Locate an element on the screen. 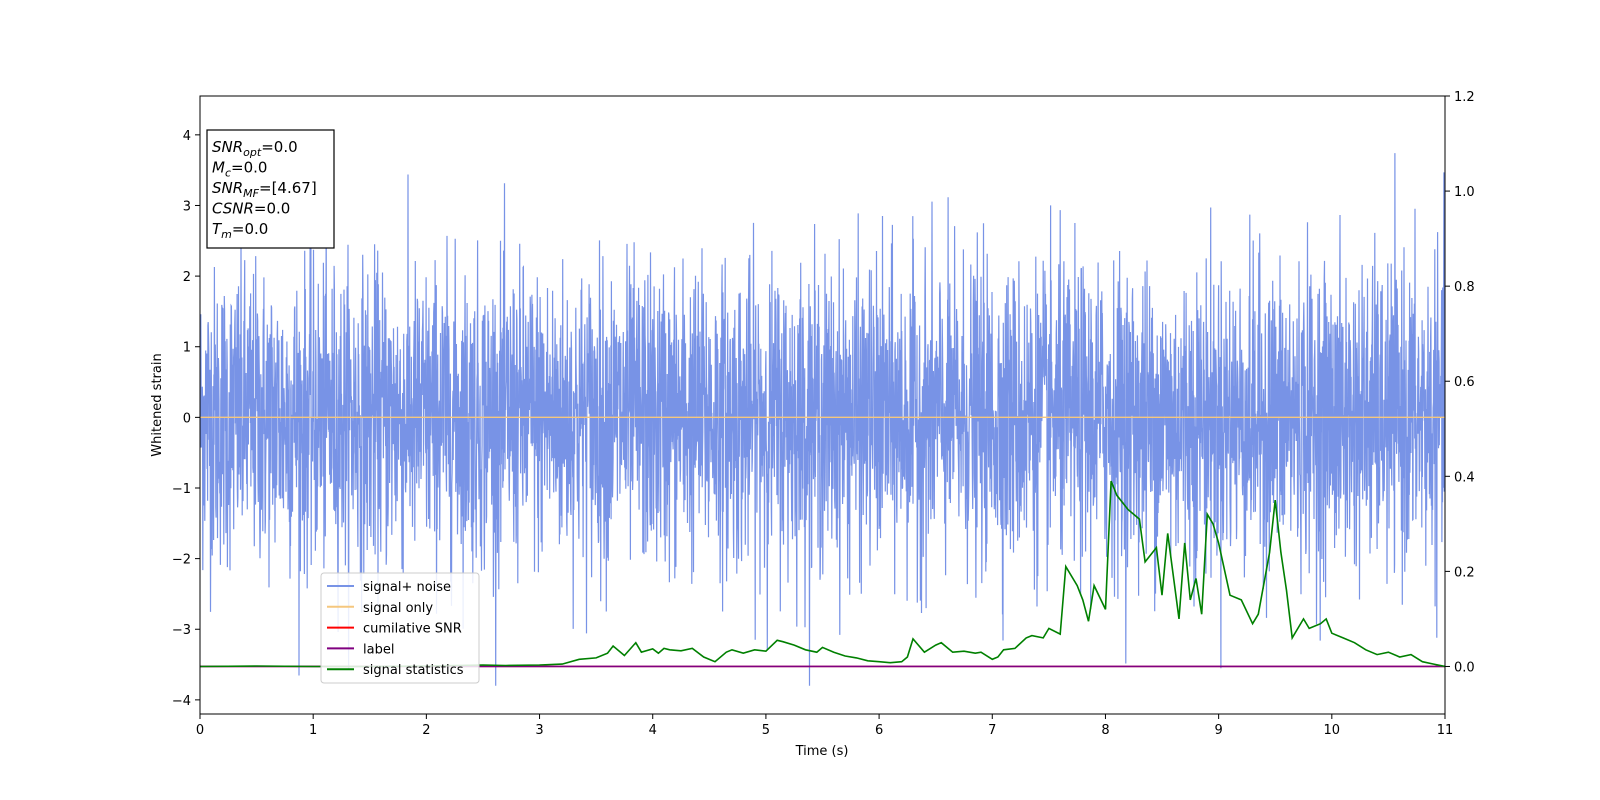  x-axis-label: Time (s) is located at coordinates (822, 751).